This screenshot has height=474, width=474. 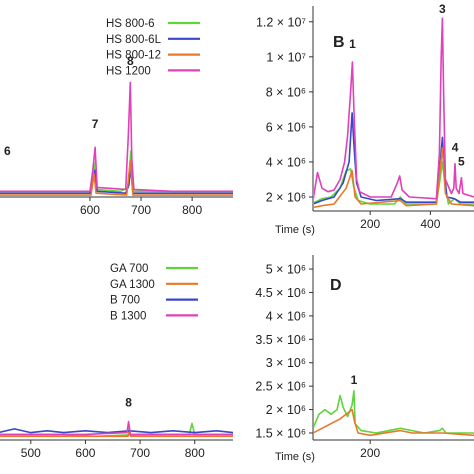 I want to click on legend-entry-label: GA 1300, so click(x=132, y=285).